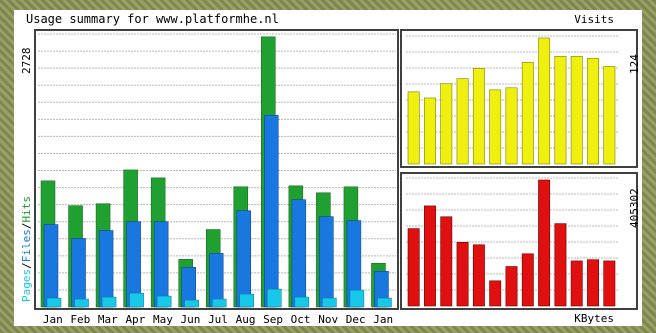 This screenshot has width=656, height=333. What do you see at coordinates (108, 319) in the screenshot?
I see `month-label: Mar` at bounding box center [108, 319].